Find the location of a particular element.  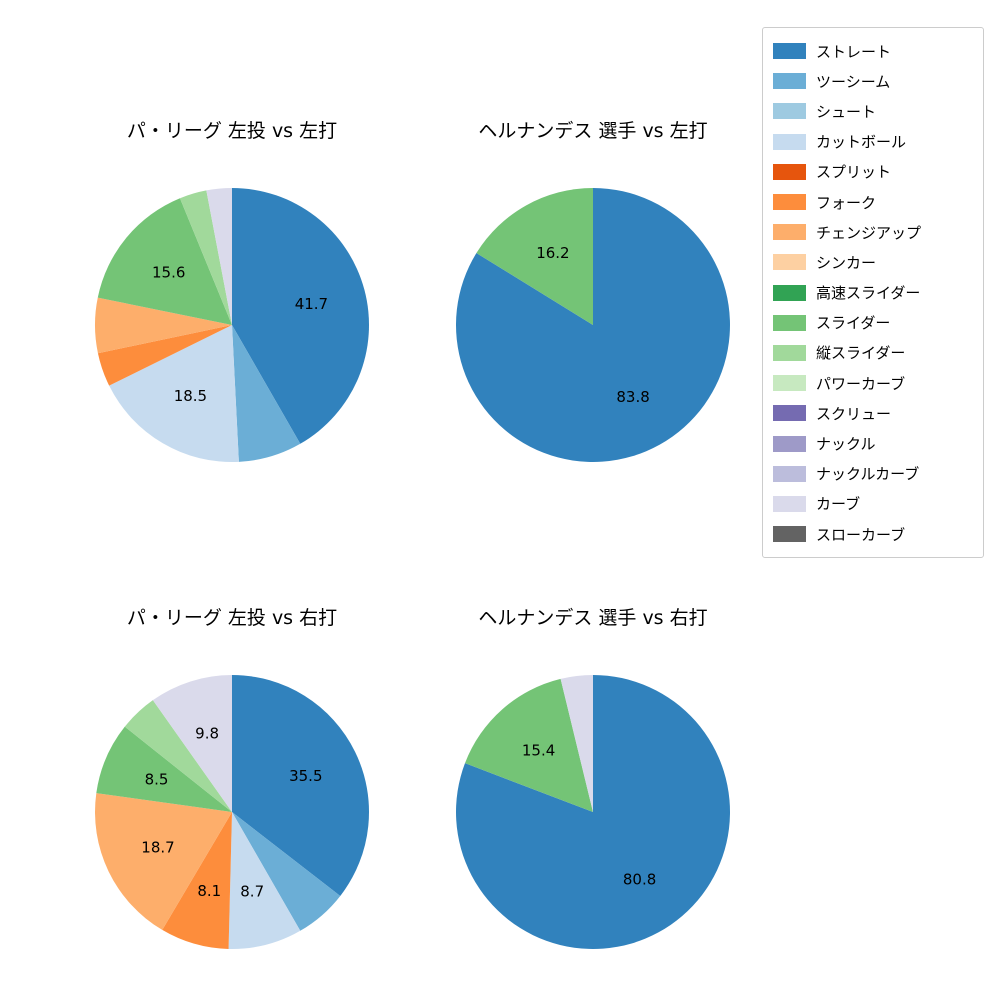

legend-label: スクリュー is located at coordinates (854, 413).